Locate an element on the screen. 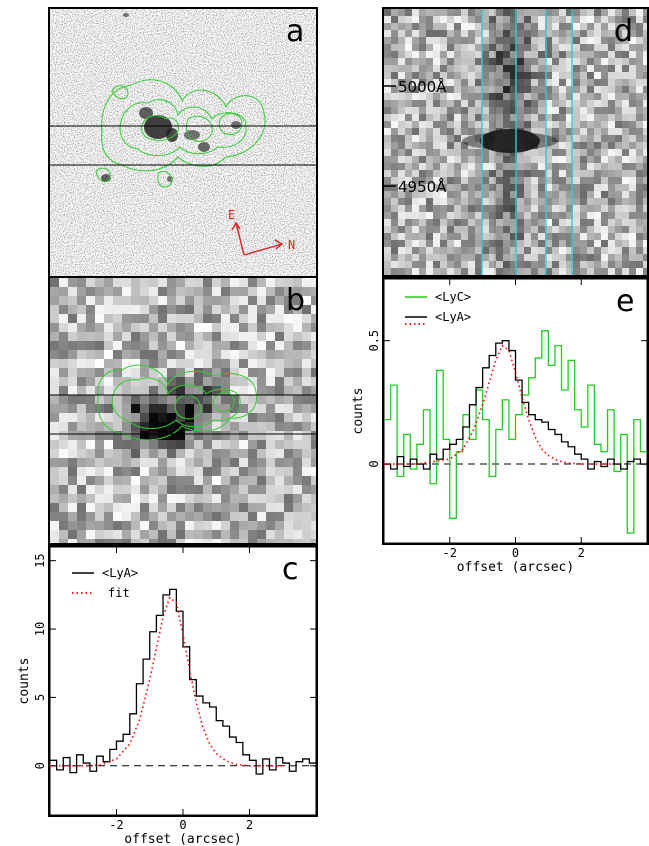 The height and width of the screenshot is (846, 649). sky-noise is located at coordinates (183, 142).